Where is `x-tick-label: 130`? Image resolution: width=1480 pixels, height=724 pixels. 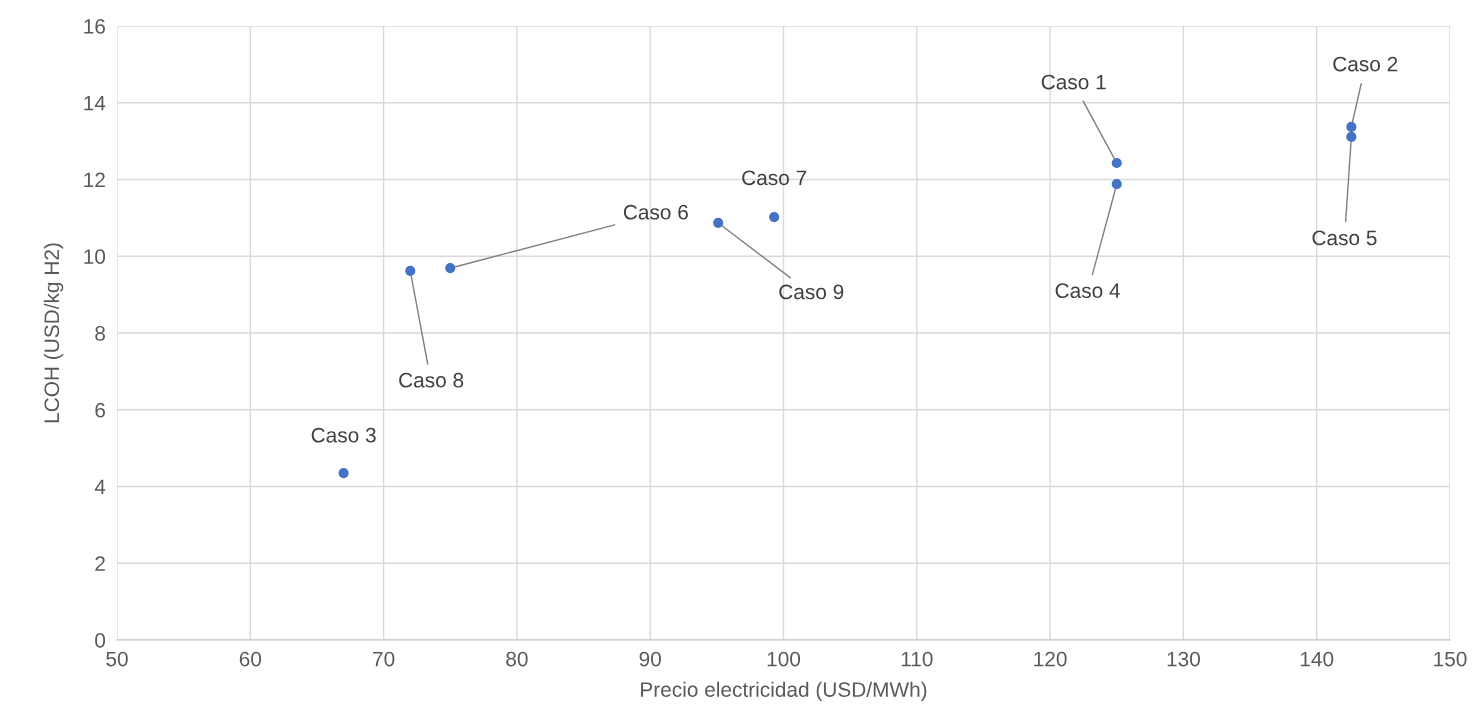
x-tick-label: 130 is located at coordinates (1183, 659).